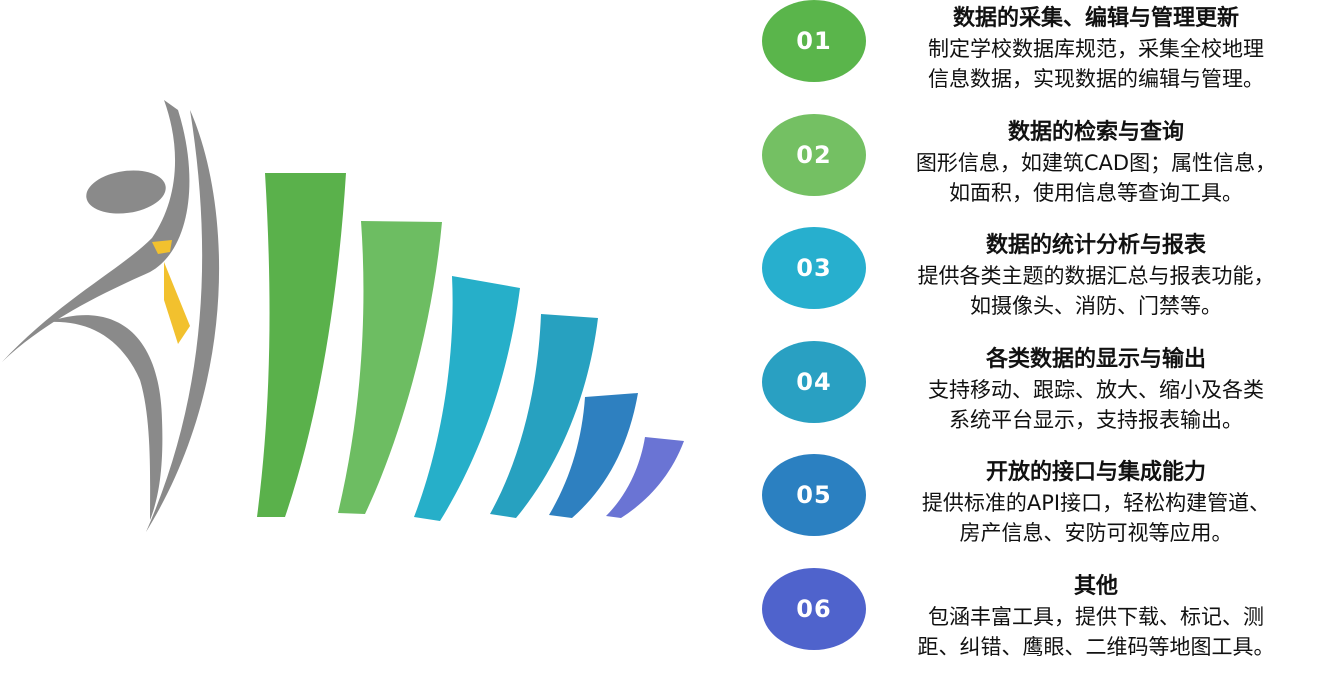 The width and height of the screenshot is (1323, 686). I want to click on number-badge: 05, so click(814, 495).